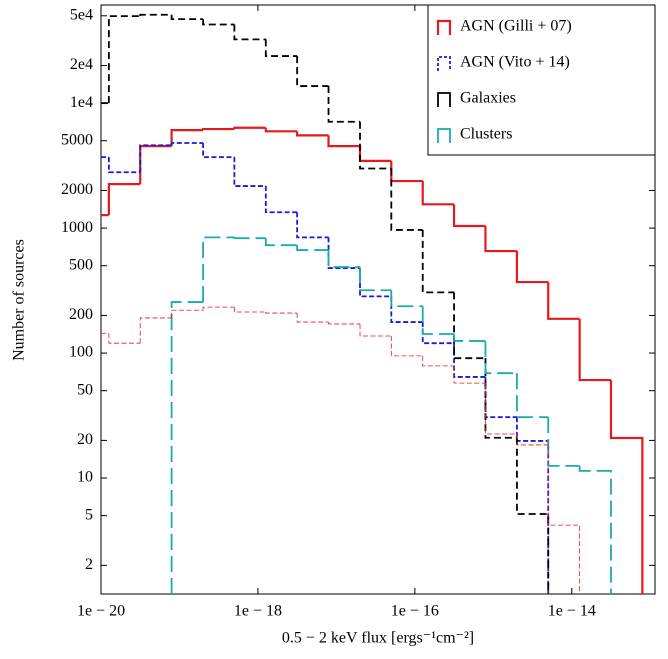 Image resolution: width=668 pixels, height=659 pixels. I want to click on legend-label: AGN (Vito + 14), so click(515, 62).